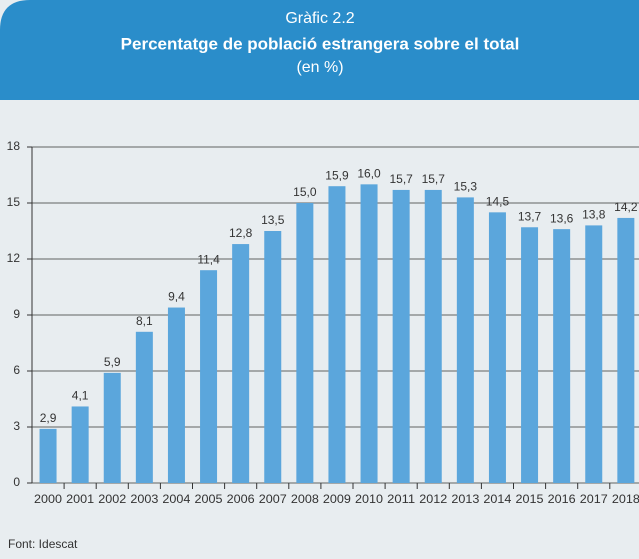  I want to click on x-tick-label: 2009, so click(337, 499).